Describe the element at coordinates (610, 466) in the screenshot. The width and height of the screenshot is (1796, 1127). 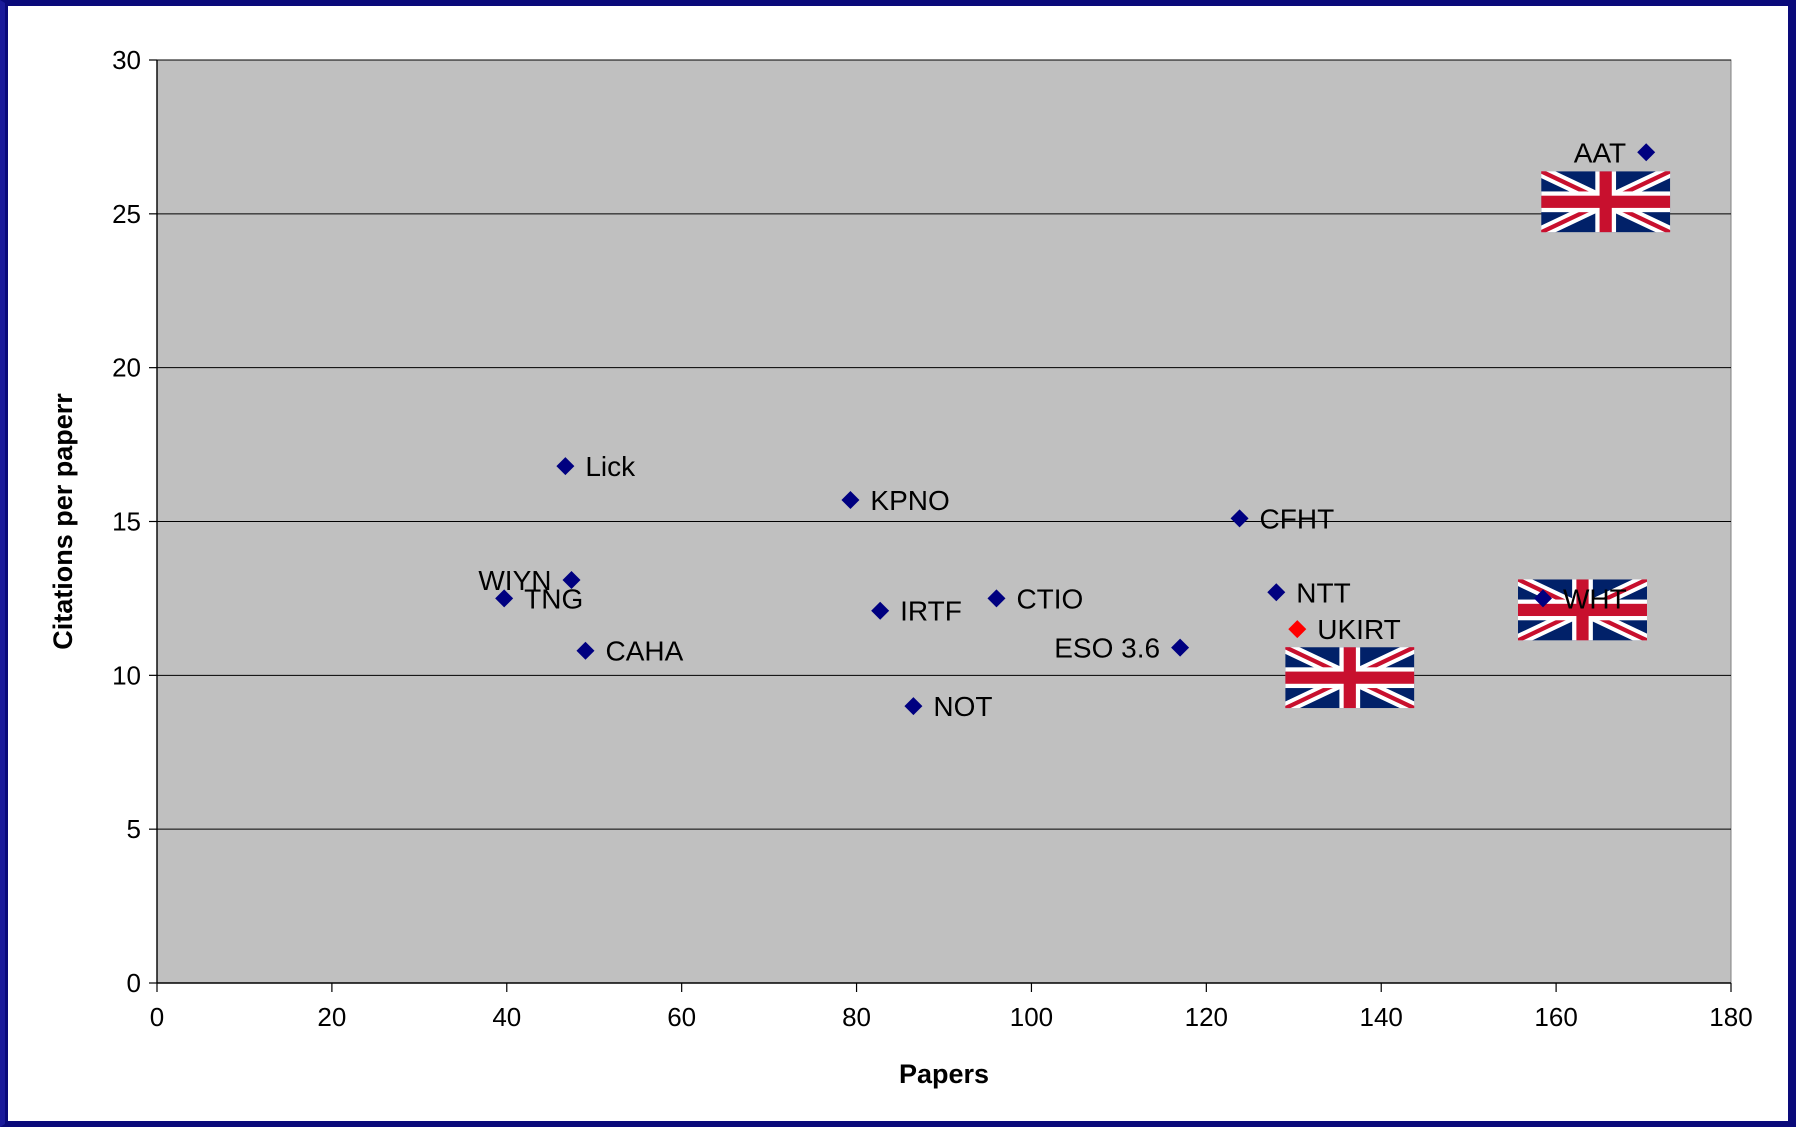
I see `point-label: Lick` at that location.